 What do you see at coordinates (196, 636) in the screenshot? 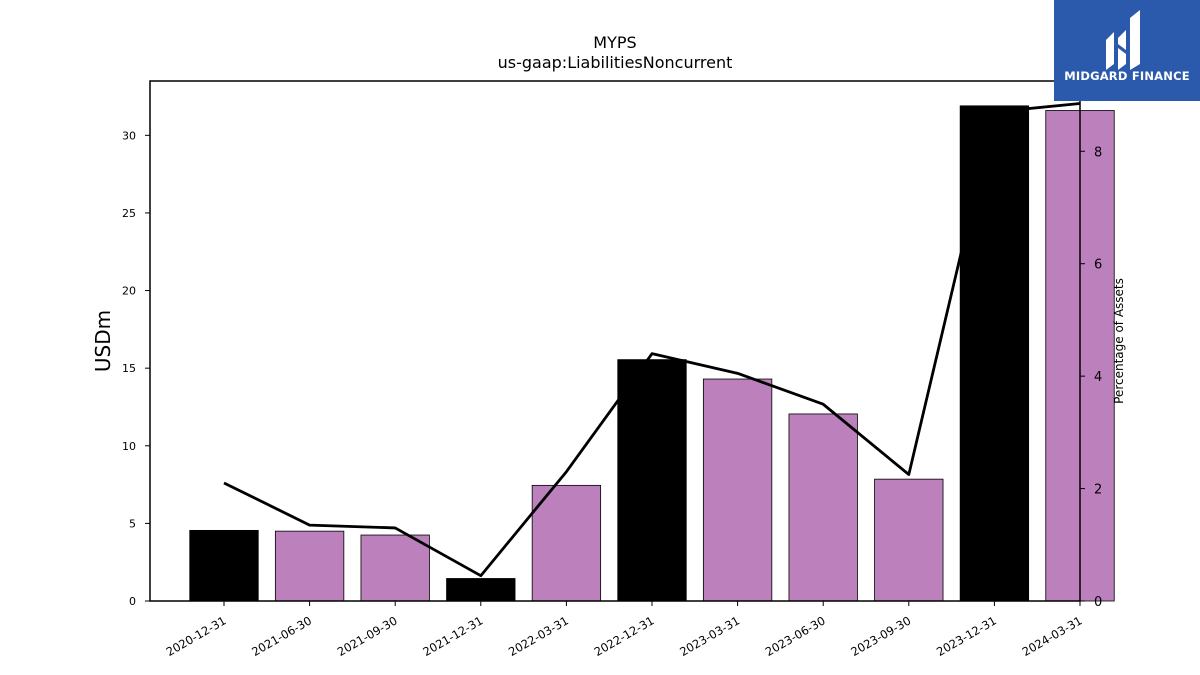
I see `x-tick-label: 2020-12-31` at bounding box center [196, 636].